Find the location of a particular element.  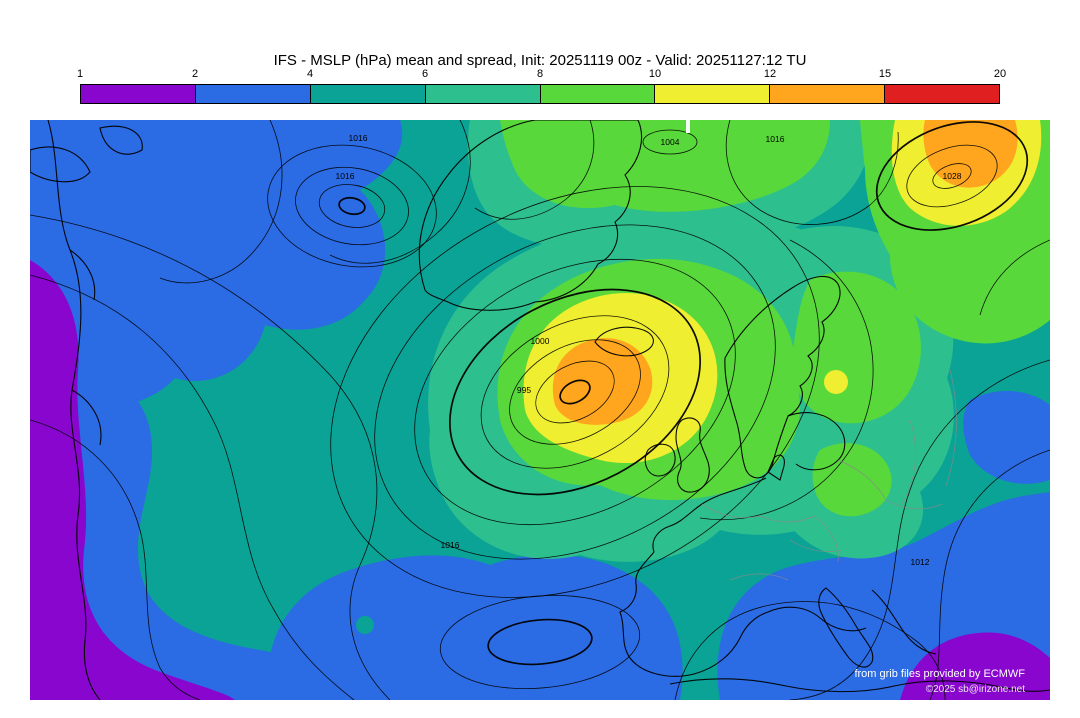

contour-label: 1028 is located at coordinates (952, 176).